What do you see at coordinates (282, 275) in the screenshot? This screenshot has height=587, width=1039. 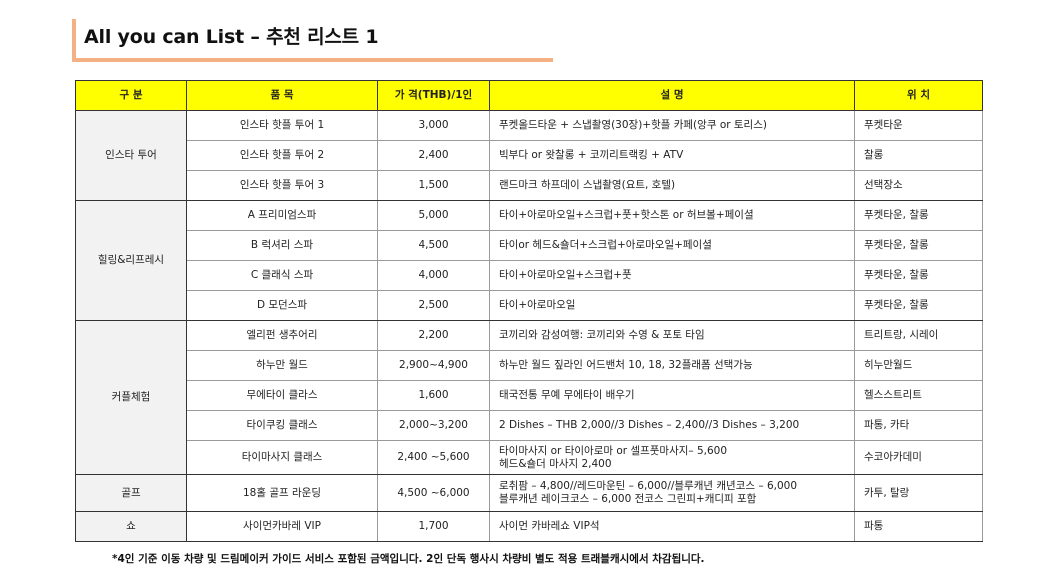 I see `item-cell: C 클래식 스파` at bounding box center [282, 275].